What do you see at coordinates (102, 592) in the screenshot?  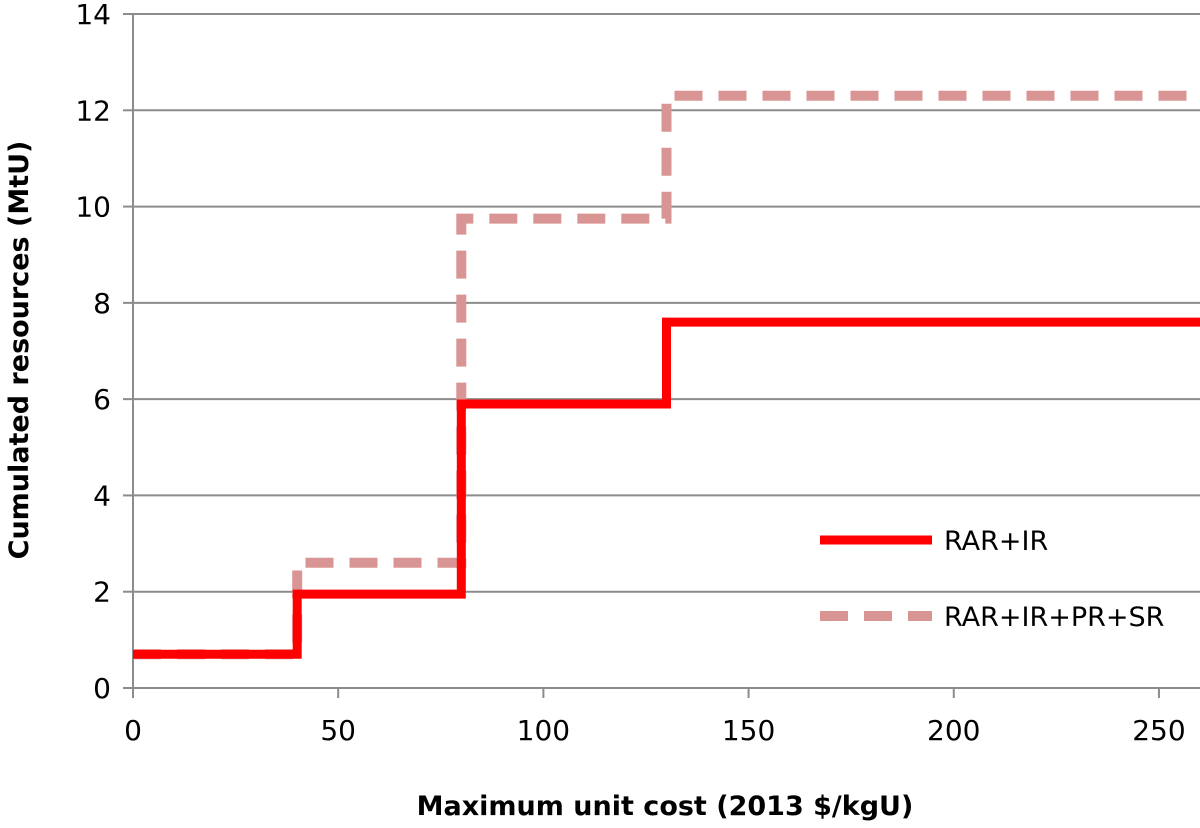 I see `y-tick-label: 2` at bounding box center [102, 592].